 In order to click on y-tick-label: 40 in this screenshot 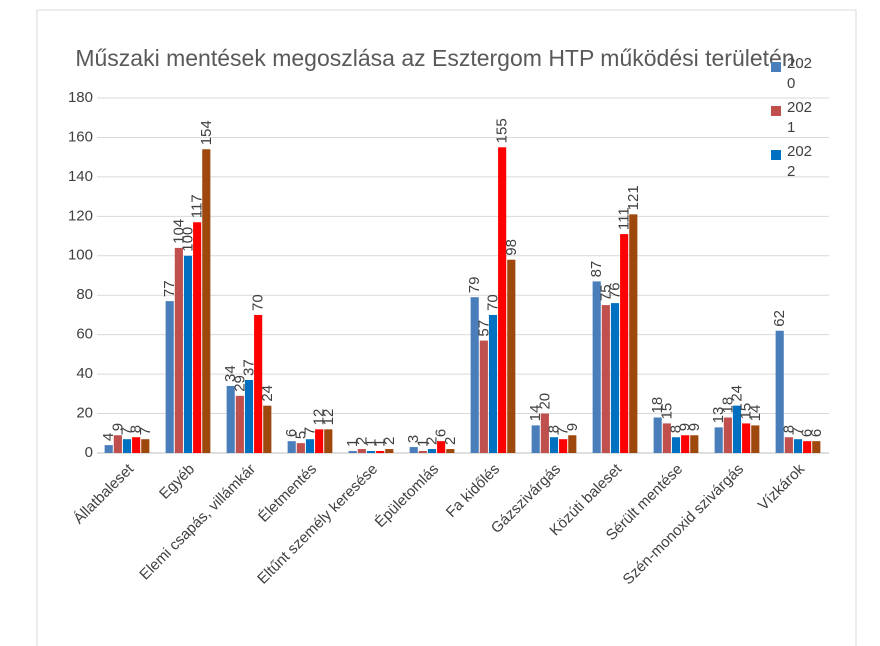, I will do `click(84, 373)`.